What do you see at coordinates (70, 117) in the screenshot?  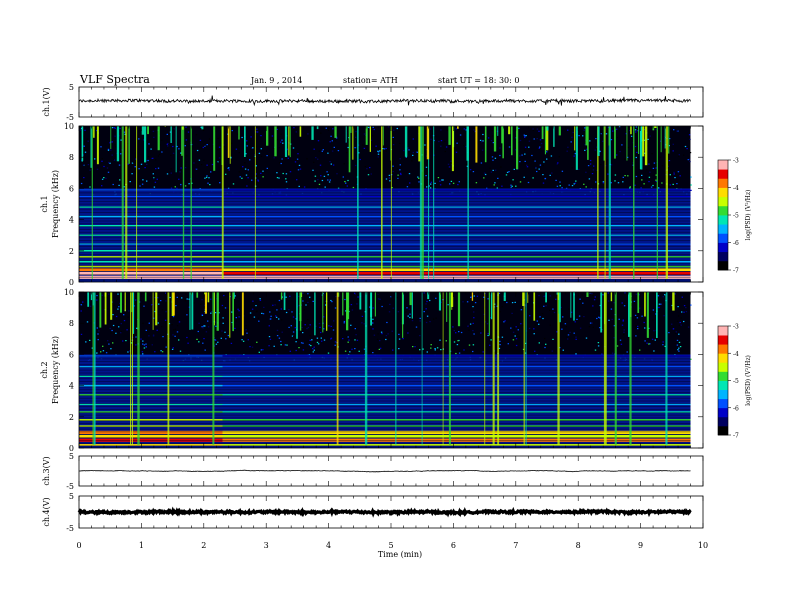 I see `y-tick-label: -5` at bounding box center [70, 117].